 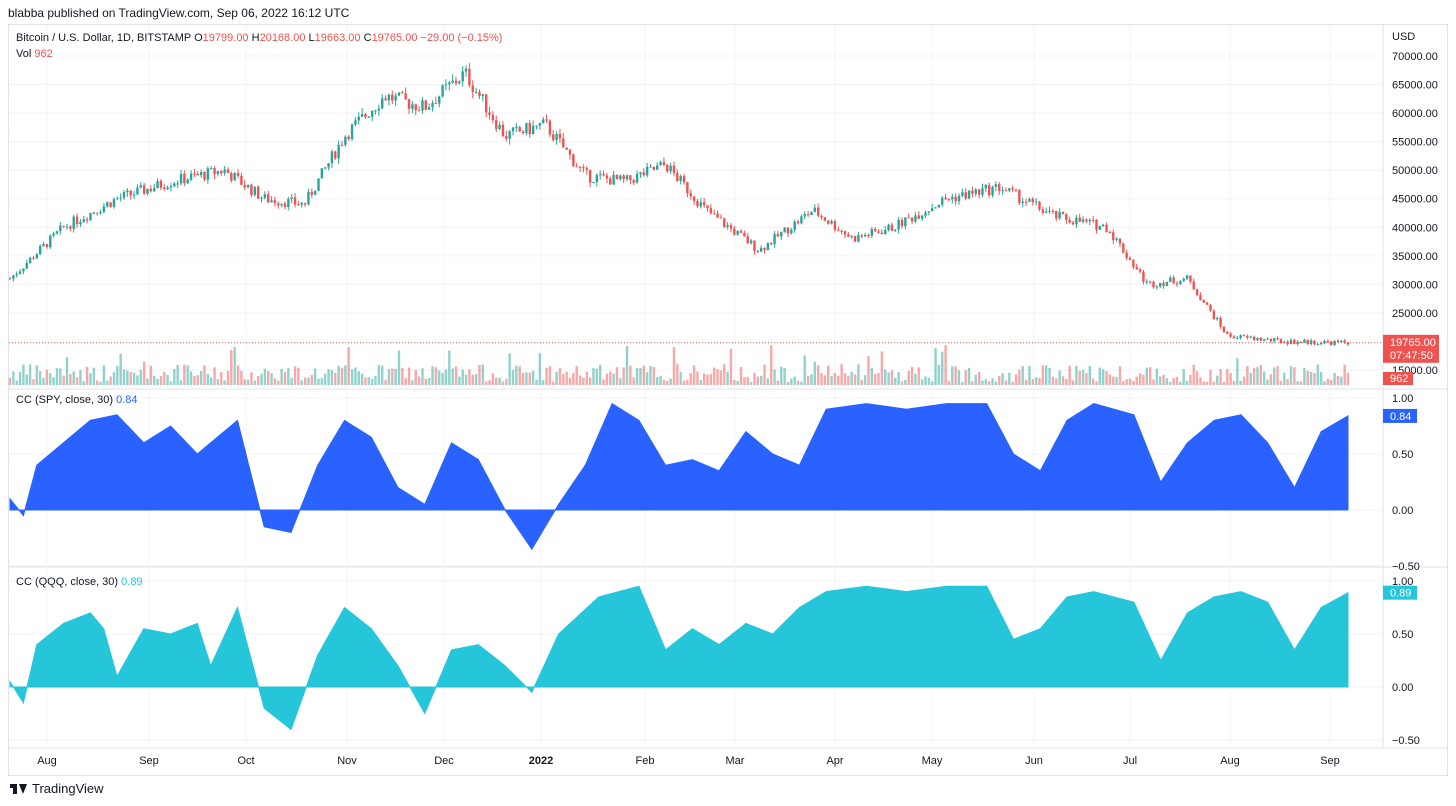 What do you see at coordinates (127, 400) in the screenshot?
I see `spy-value: 0.84` at bounding box center [127, 400].